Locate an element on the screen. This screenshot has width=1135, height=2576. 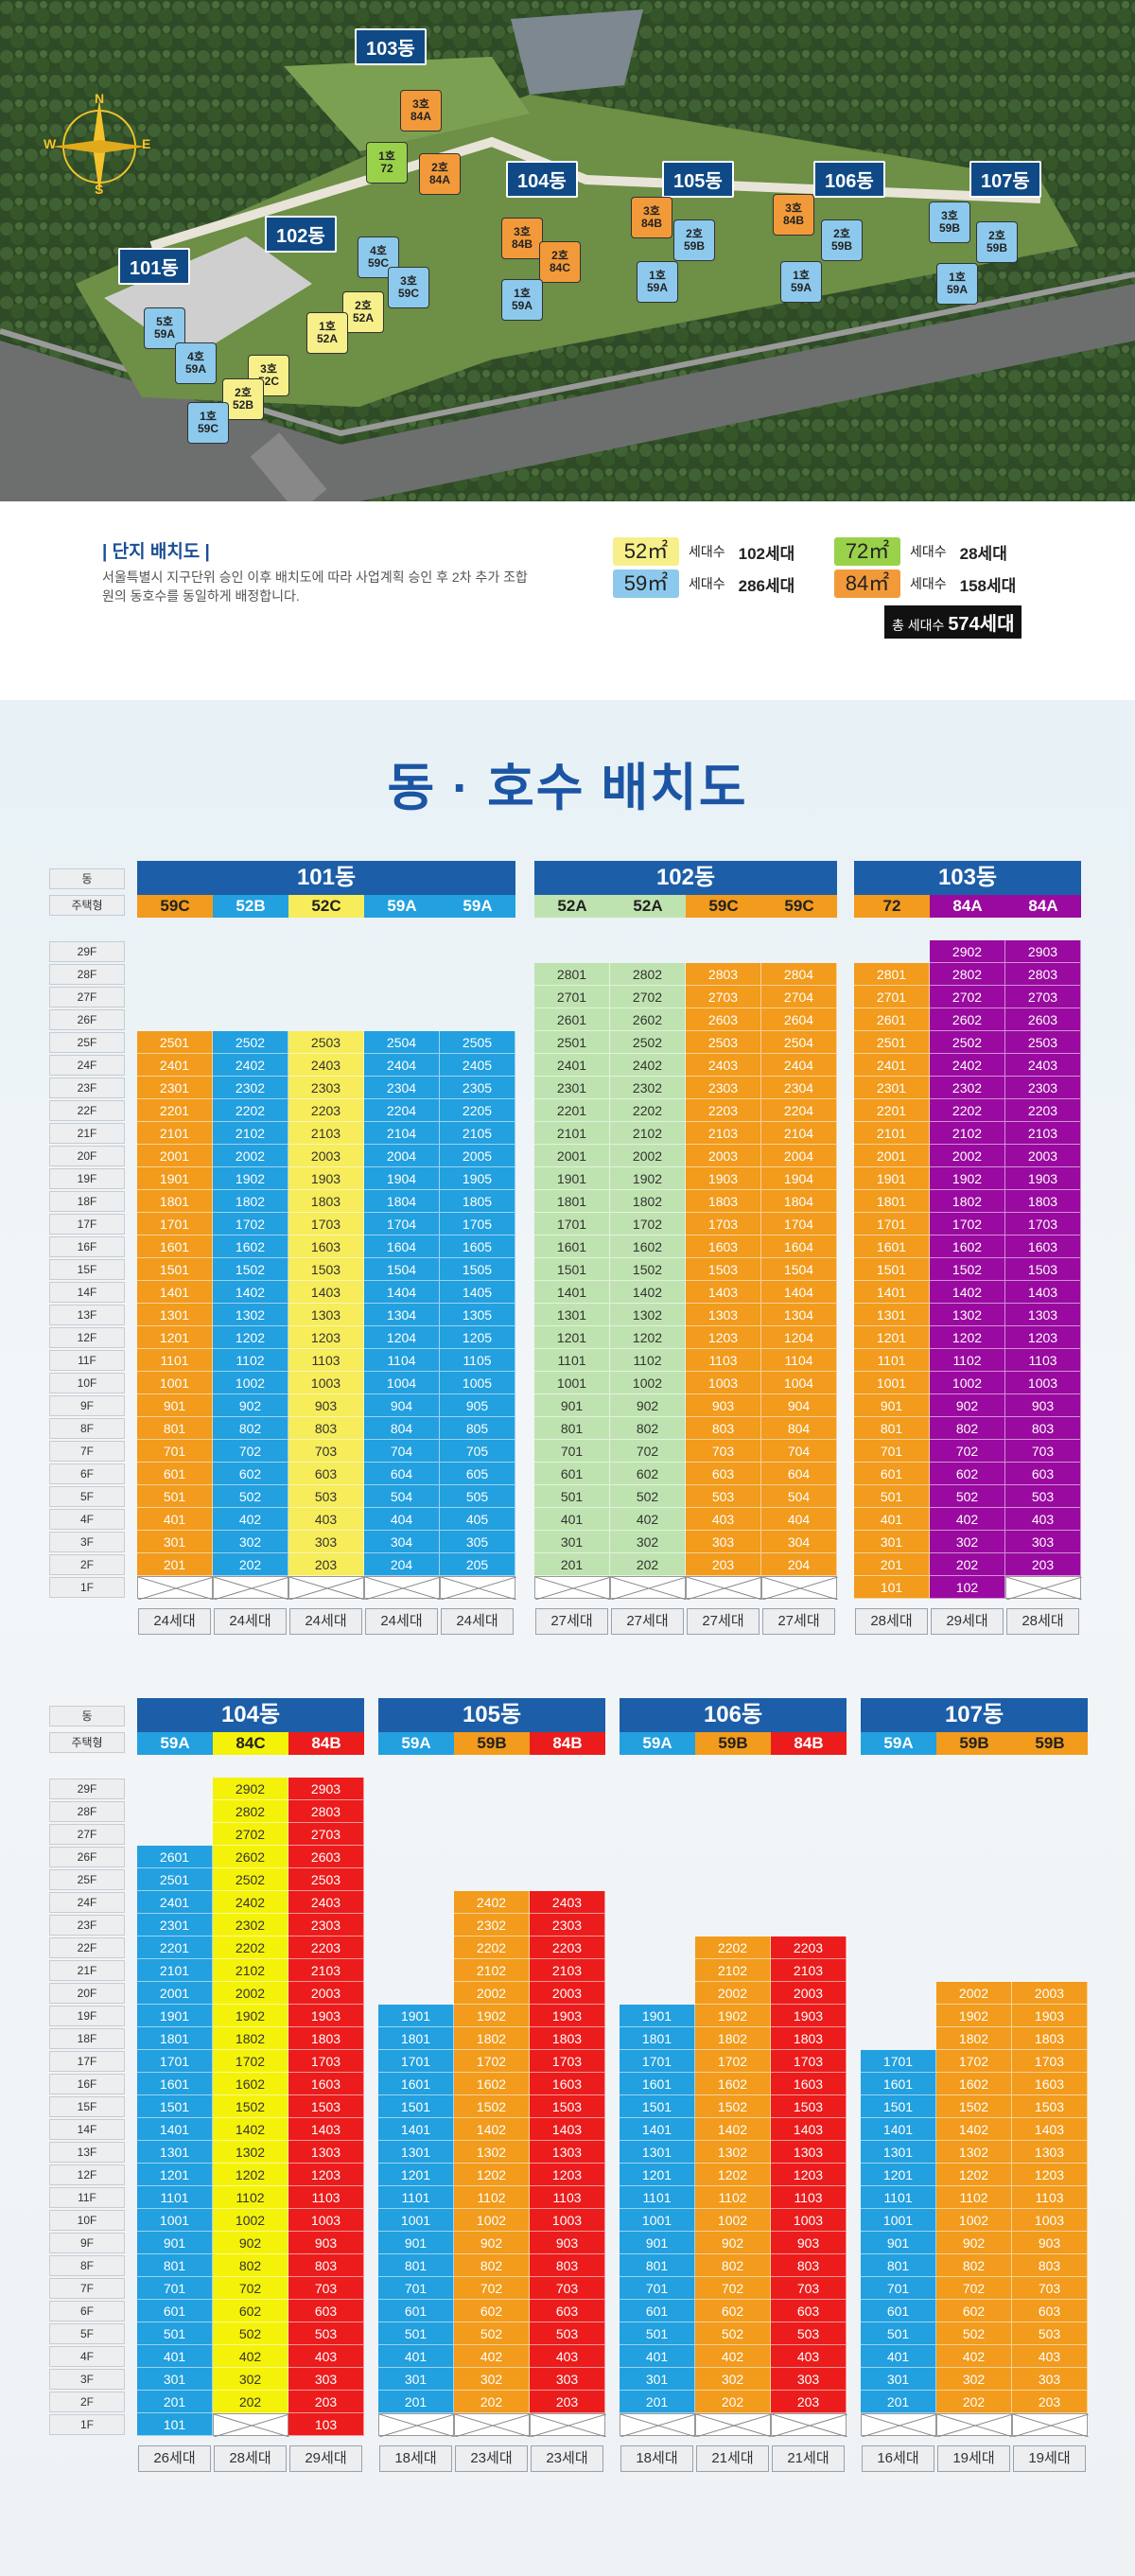
unit-cell: 1701 is located at coordinates (416, 2061).